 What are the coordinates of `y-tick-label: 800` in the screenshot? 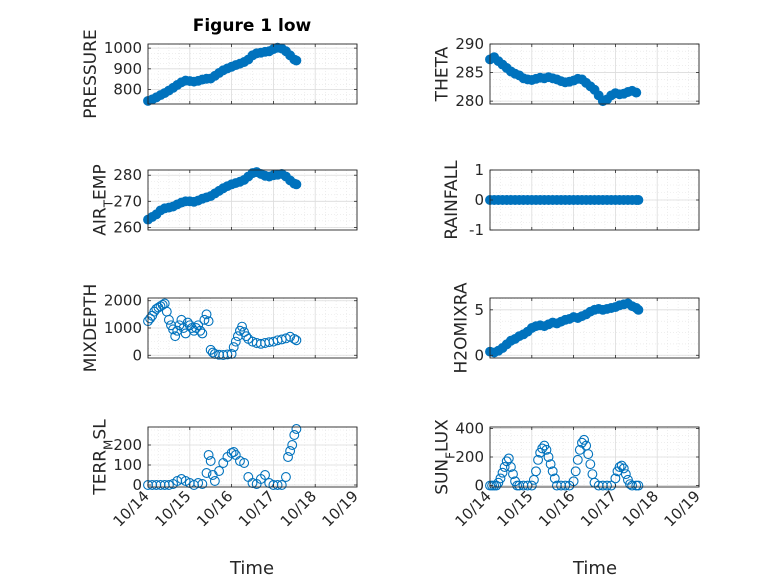 It's located at (127, 90).